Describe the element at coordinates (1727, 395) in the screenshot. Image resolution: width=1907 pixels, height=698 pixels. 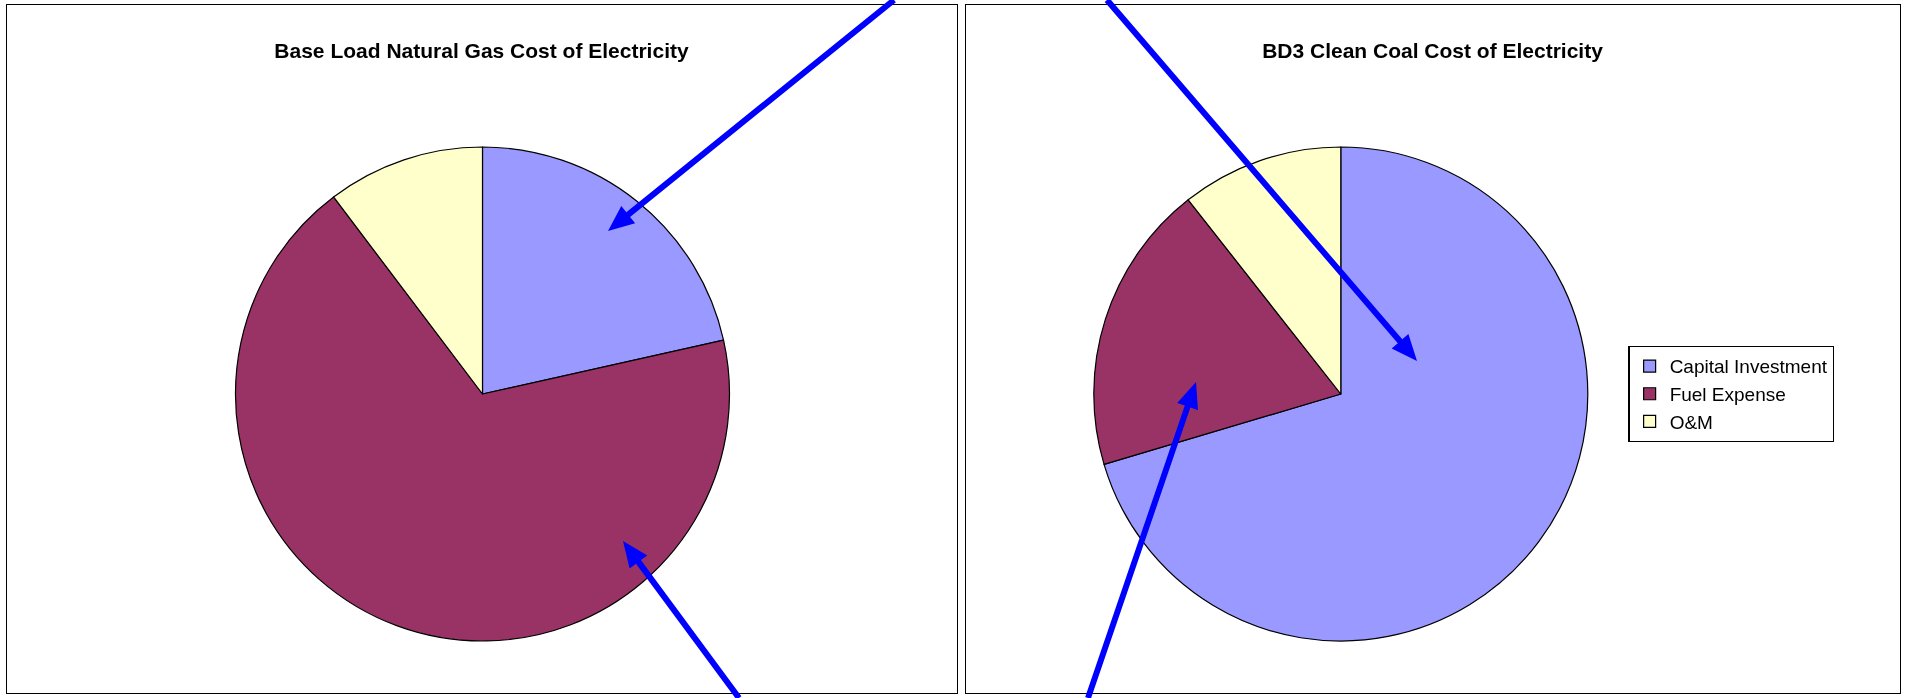
I see `legend-label: Fuel Expense` at that location.